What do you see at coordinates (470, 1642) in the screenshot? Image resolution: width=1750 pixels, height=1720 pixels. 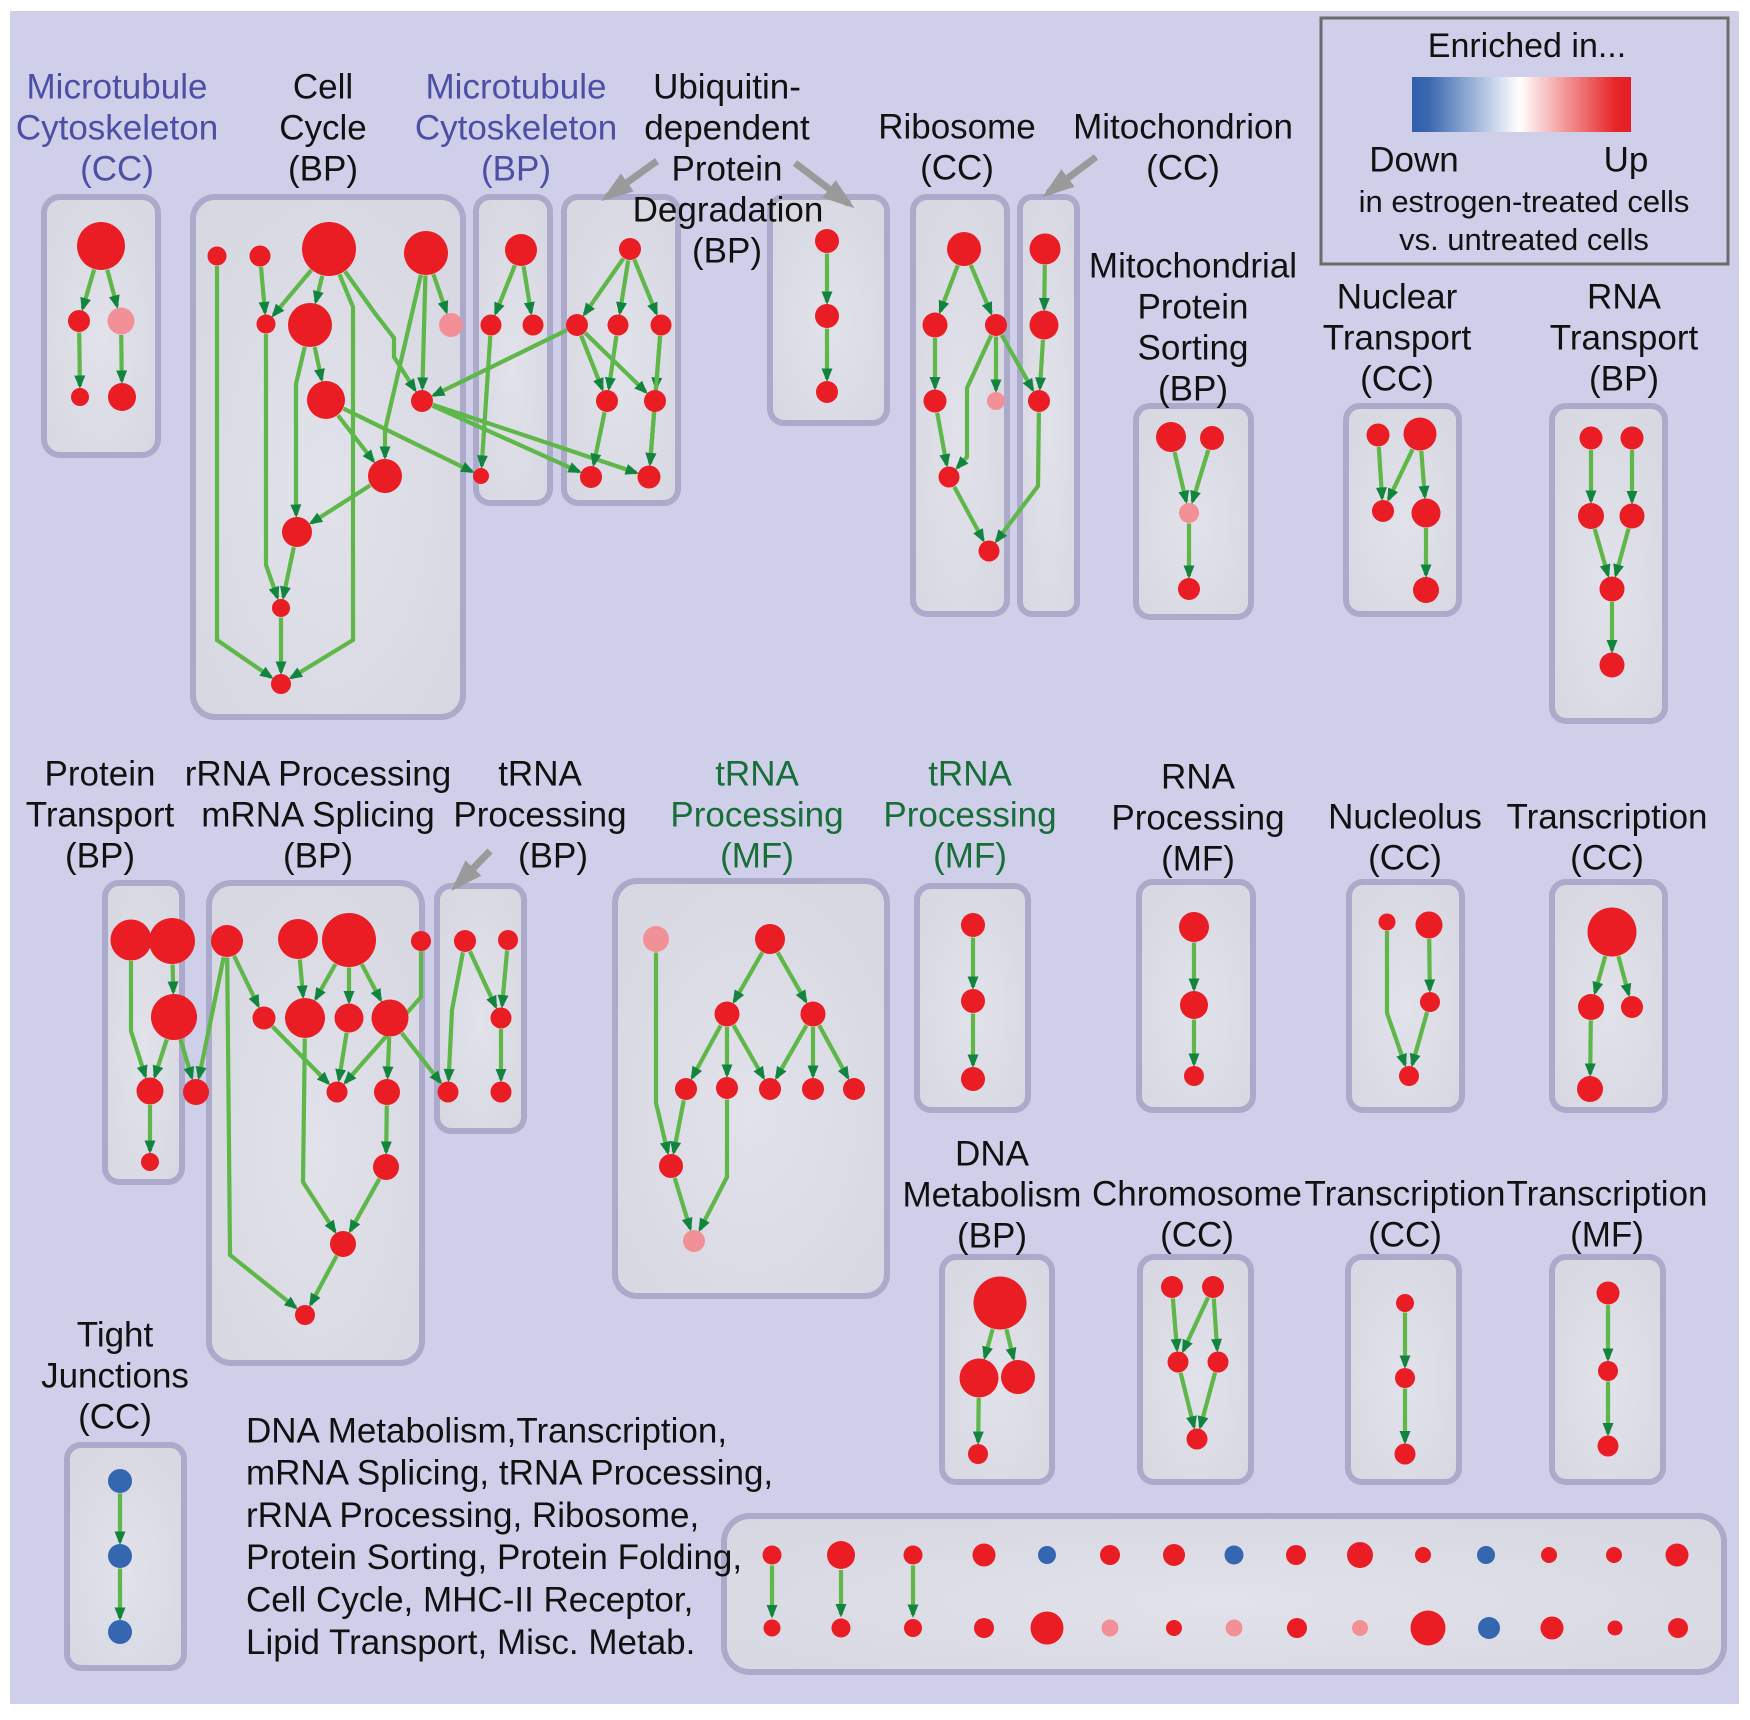 I see `svg-text: Lipid Transport, Misc. Metab.` at bounding box center [470, 1642].